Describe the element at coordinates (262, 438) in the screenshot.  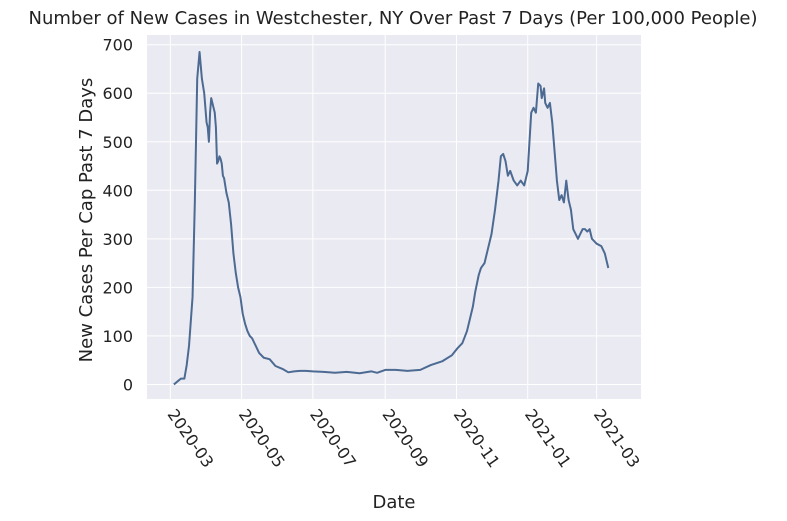
I see `x-tick-label: 2020-05` at that location.